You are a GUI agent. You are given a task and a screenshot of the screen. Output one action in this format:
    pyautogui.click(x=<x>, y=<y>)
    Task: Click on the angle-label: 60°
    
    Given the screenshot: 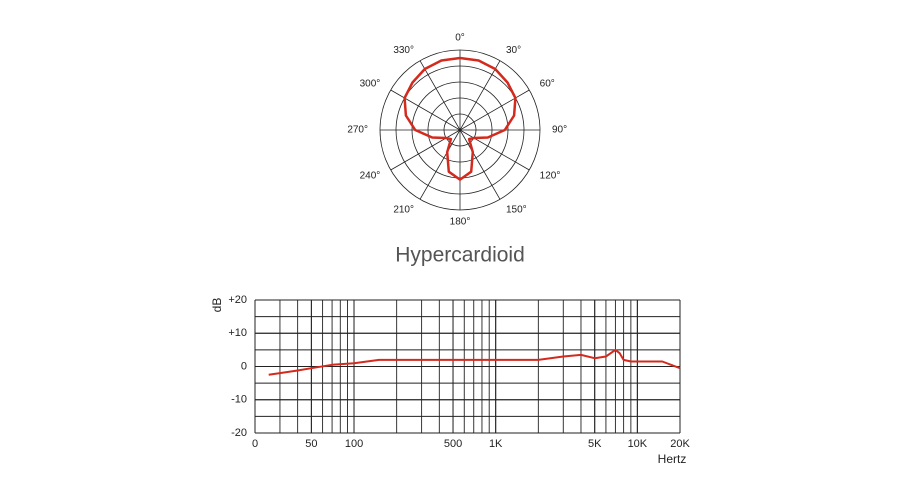 What is the action you would take?
    pyautogui.click(x=547, y=84)
    